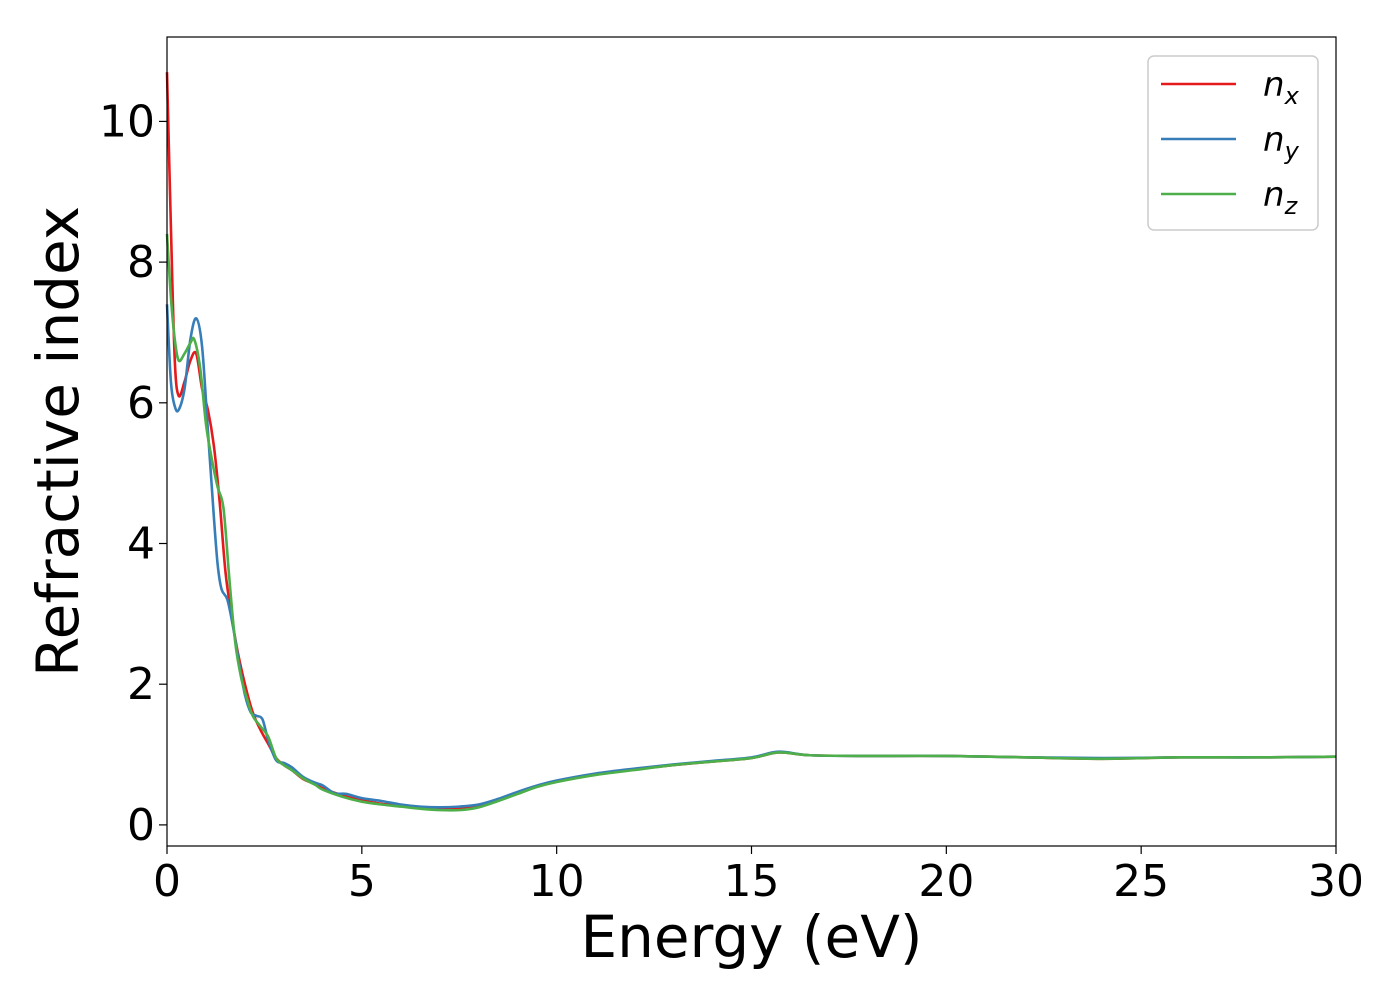 The image size is (1400, 1000). What do you see at coordinates (1281, 197) in the screenshot?
I see `legend-label-nz: nz` at bounding box center [1281, 197].